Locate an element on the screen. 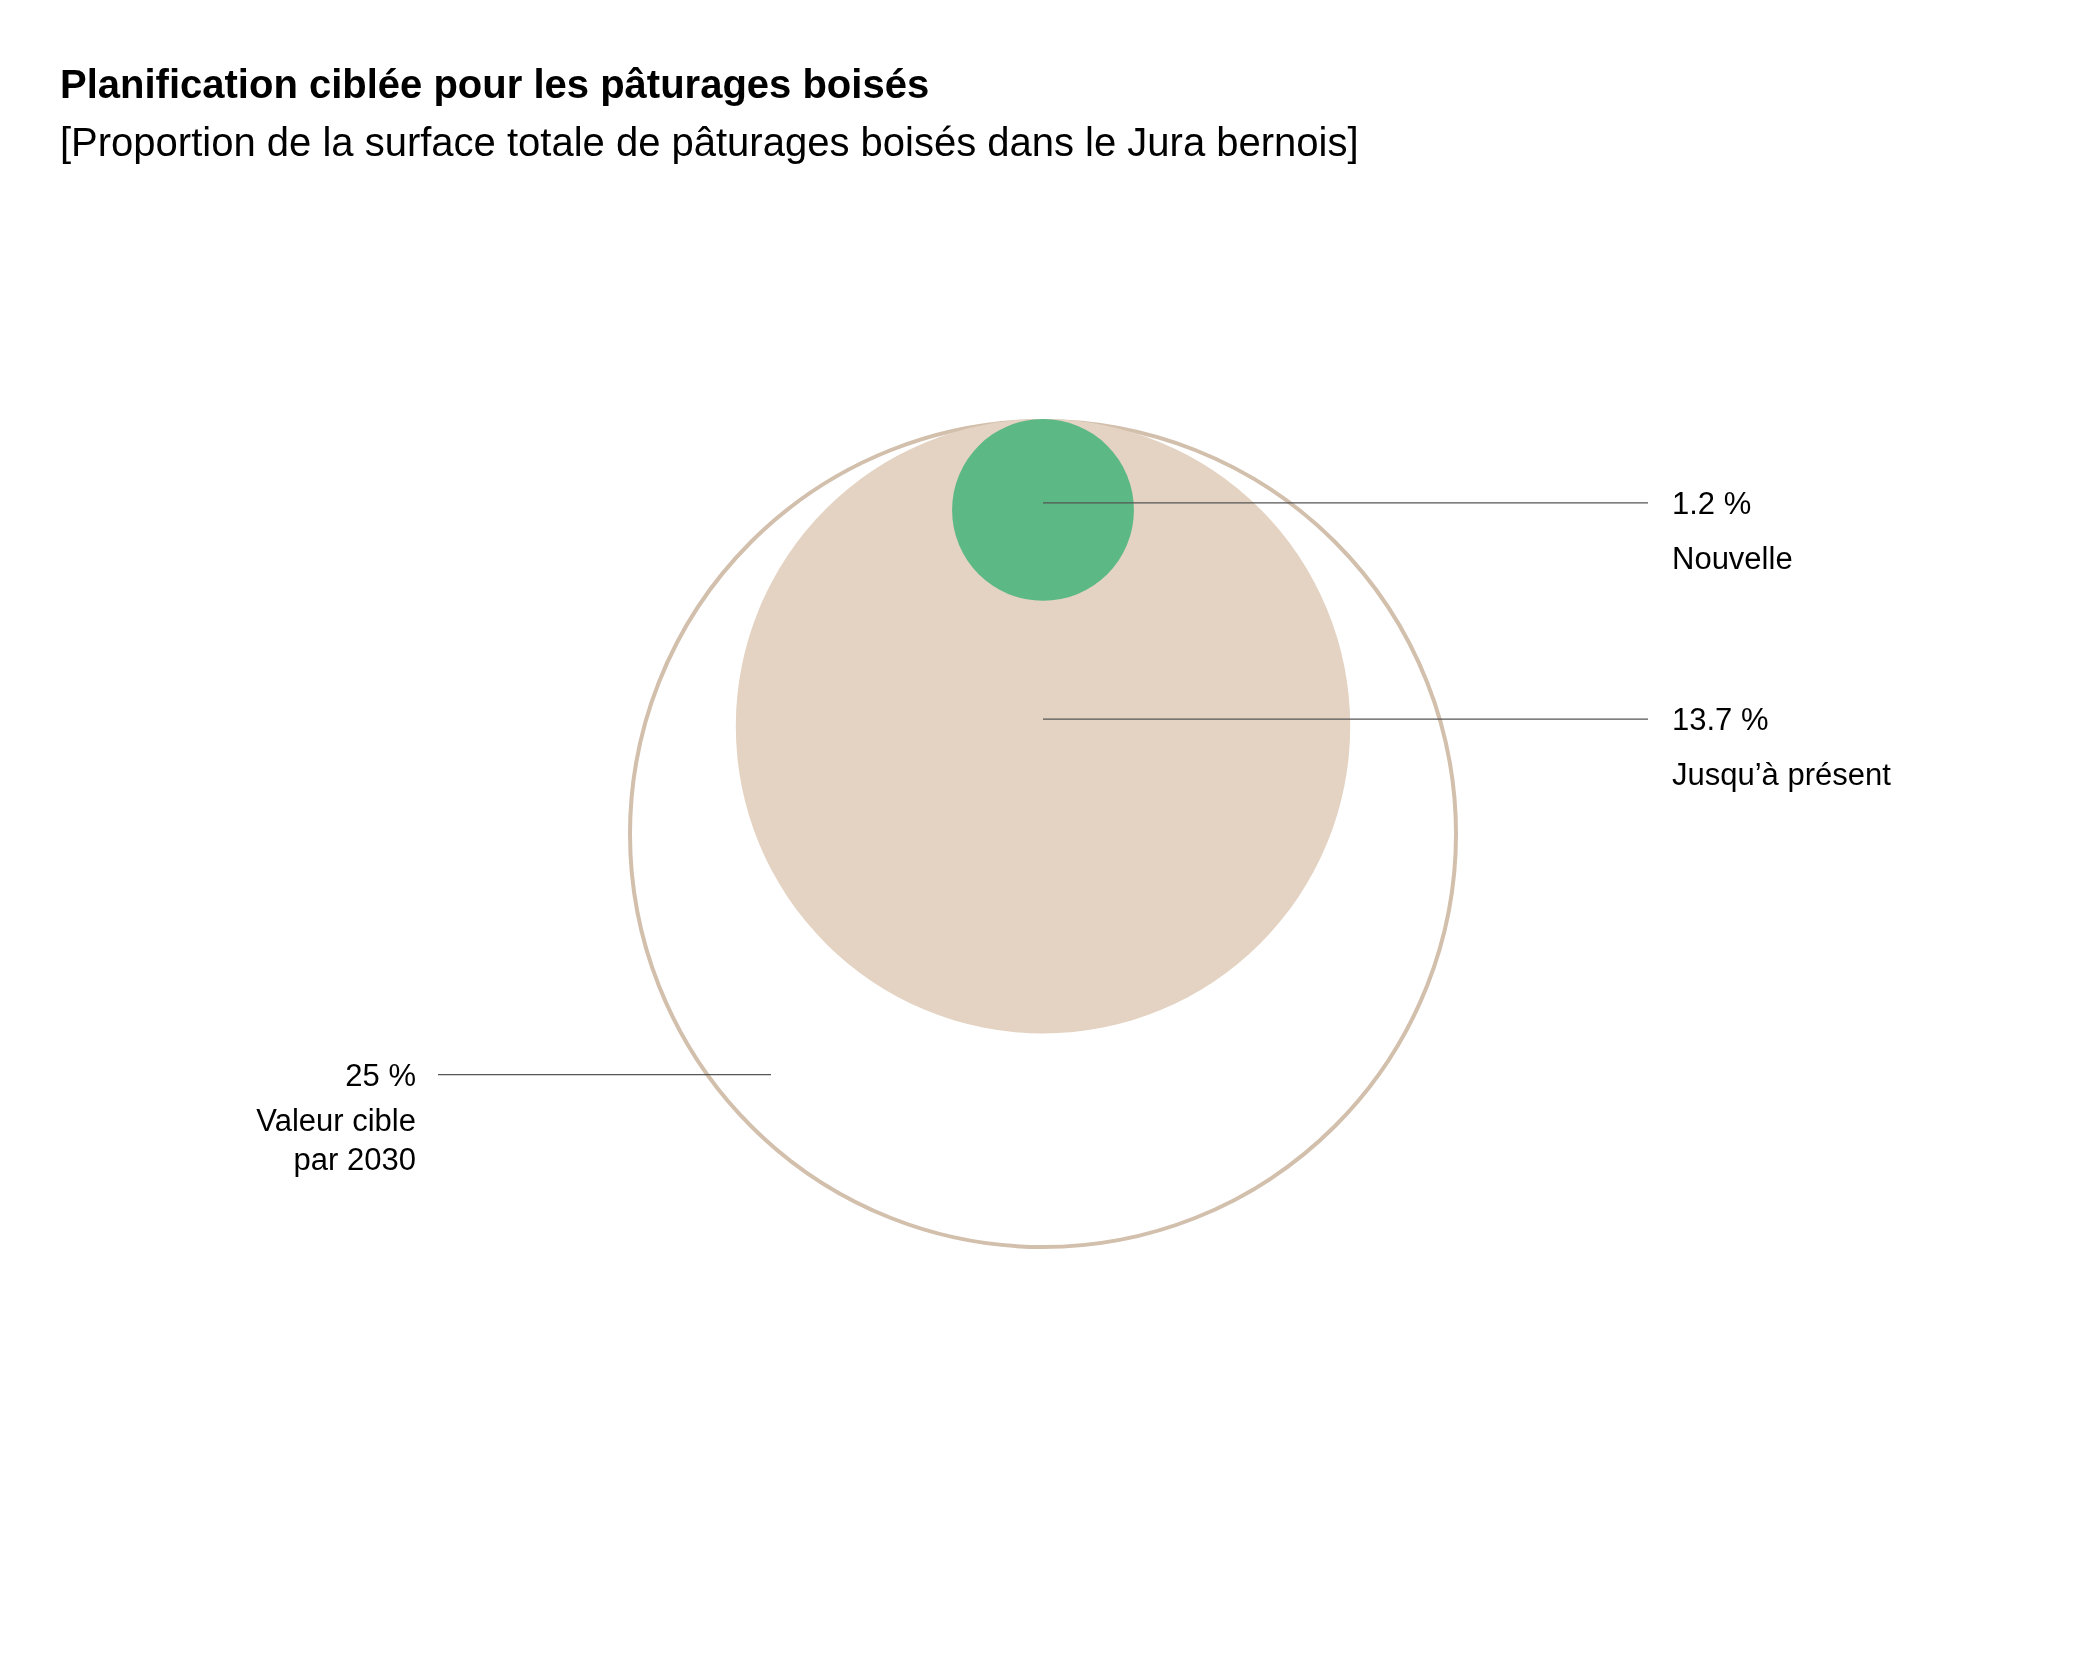 This screenshot has width=2084, height=1668. text: Planification ciblée pour les pâturages boisés is located at coordinates (495, 84).